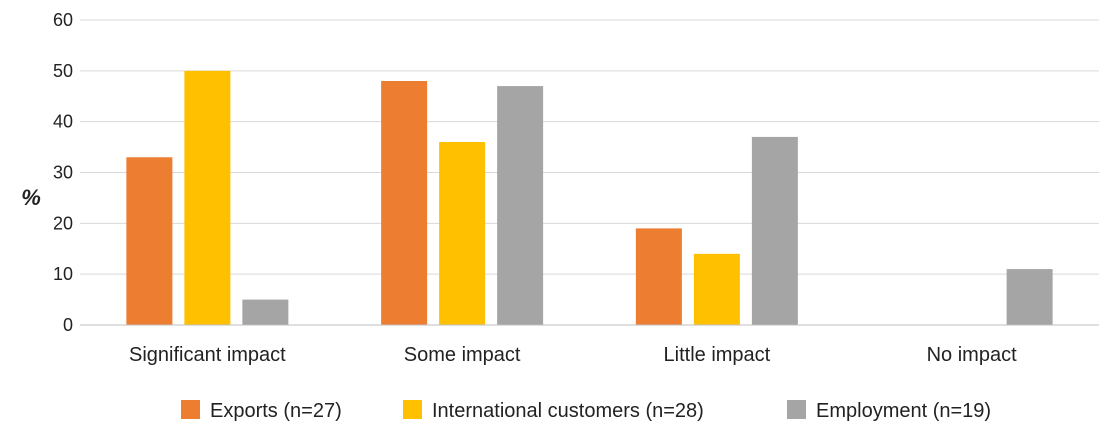 The height and width of the screenshot is (423, 1099). I want to click on y-tick-label: 0, so click(68, 325).